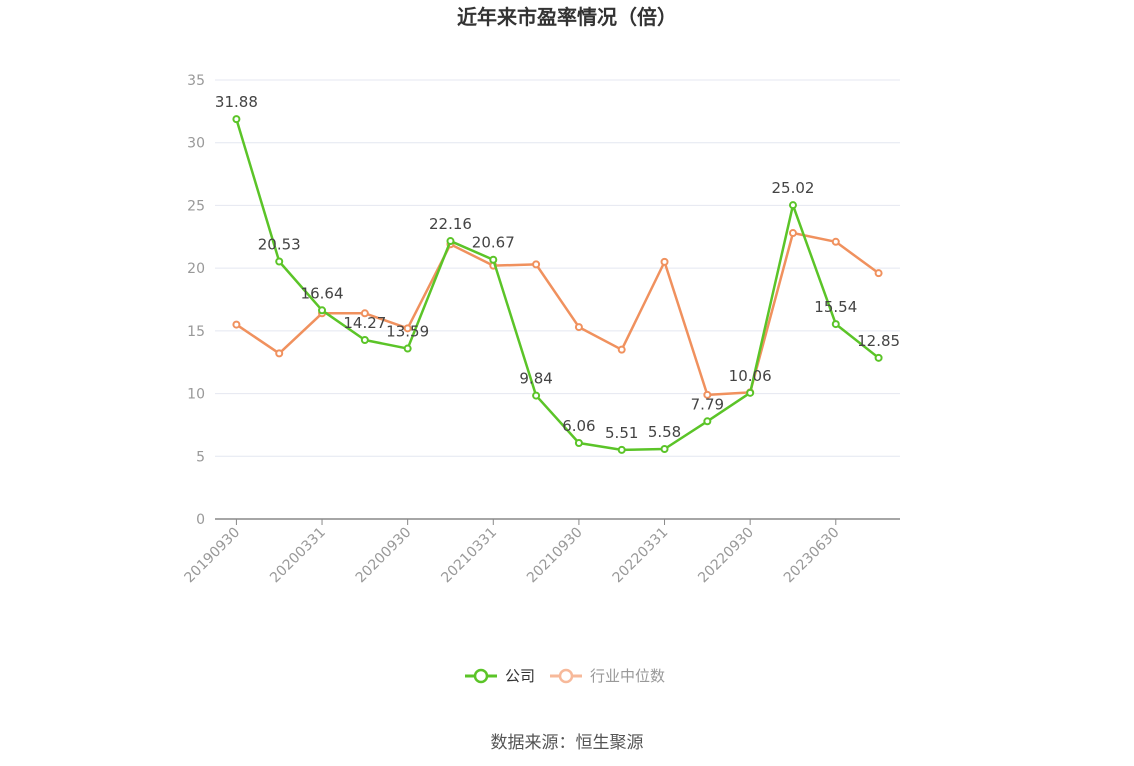  What do you see at coordinates (196, 269) in the screenshot?
I see `y-tick-label: 20` at bounding box center [196, 269].